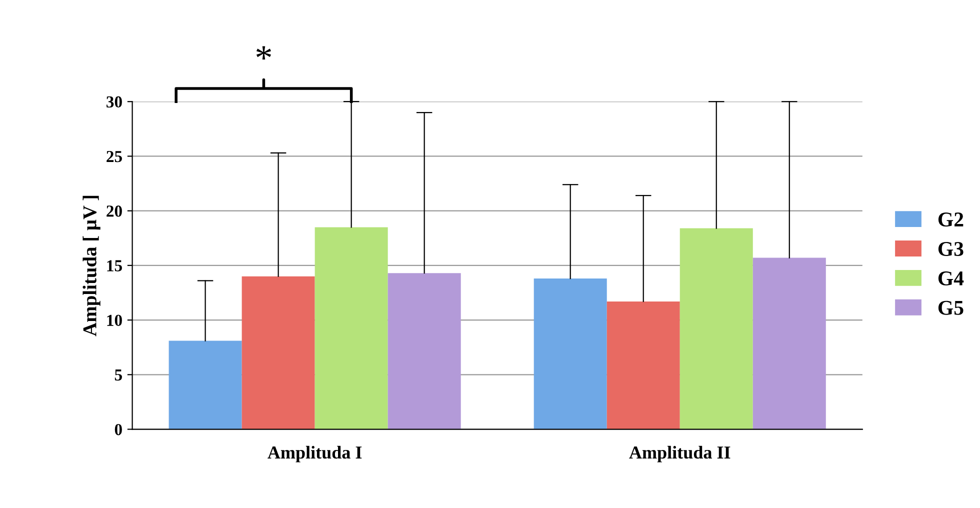  I want to click on y-tick-label: 5, so click(118, 375).